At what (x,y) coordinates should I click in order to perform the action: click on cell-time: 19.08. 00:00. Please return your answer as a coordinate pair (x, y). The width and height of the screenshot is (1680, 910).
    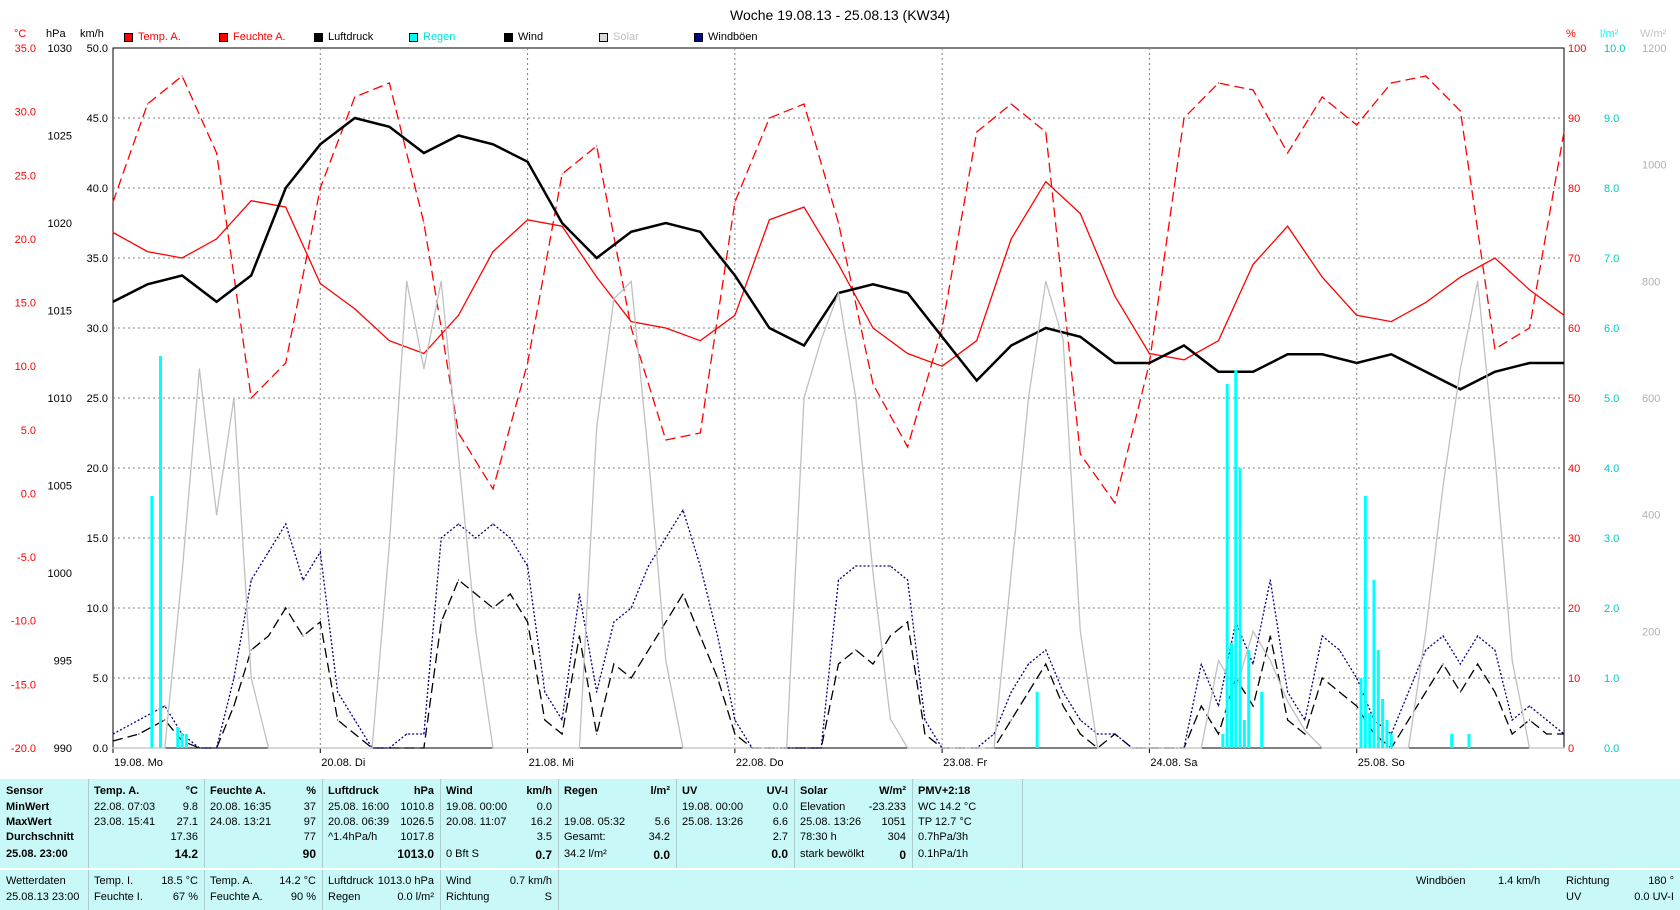
    Looking at the image, I should click on (713, 807).